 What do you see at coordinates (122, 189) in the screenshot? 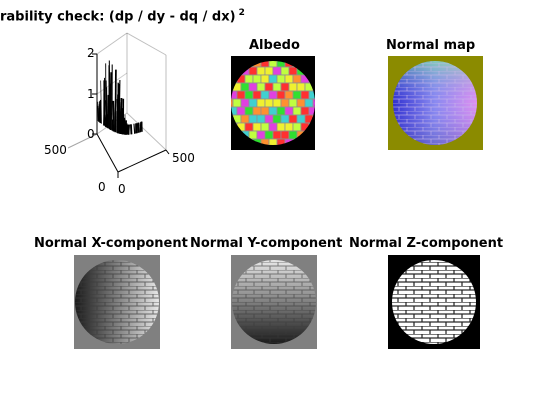
I see `x-tick-label: 0` at bounding box center [122, 189].